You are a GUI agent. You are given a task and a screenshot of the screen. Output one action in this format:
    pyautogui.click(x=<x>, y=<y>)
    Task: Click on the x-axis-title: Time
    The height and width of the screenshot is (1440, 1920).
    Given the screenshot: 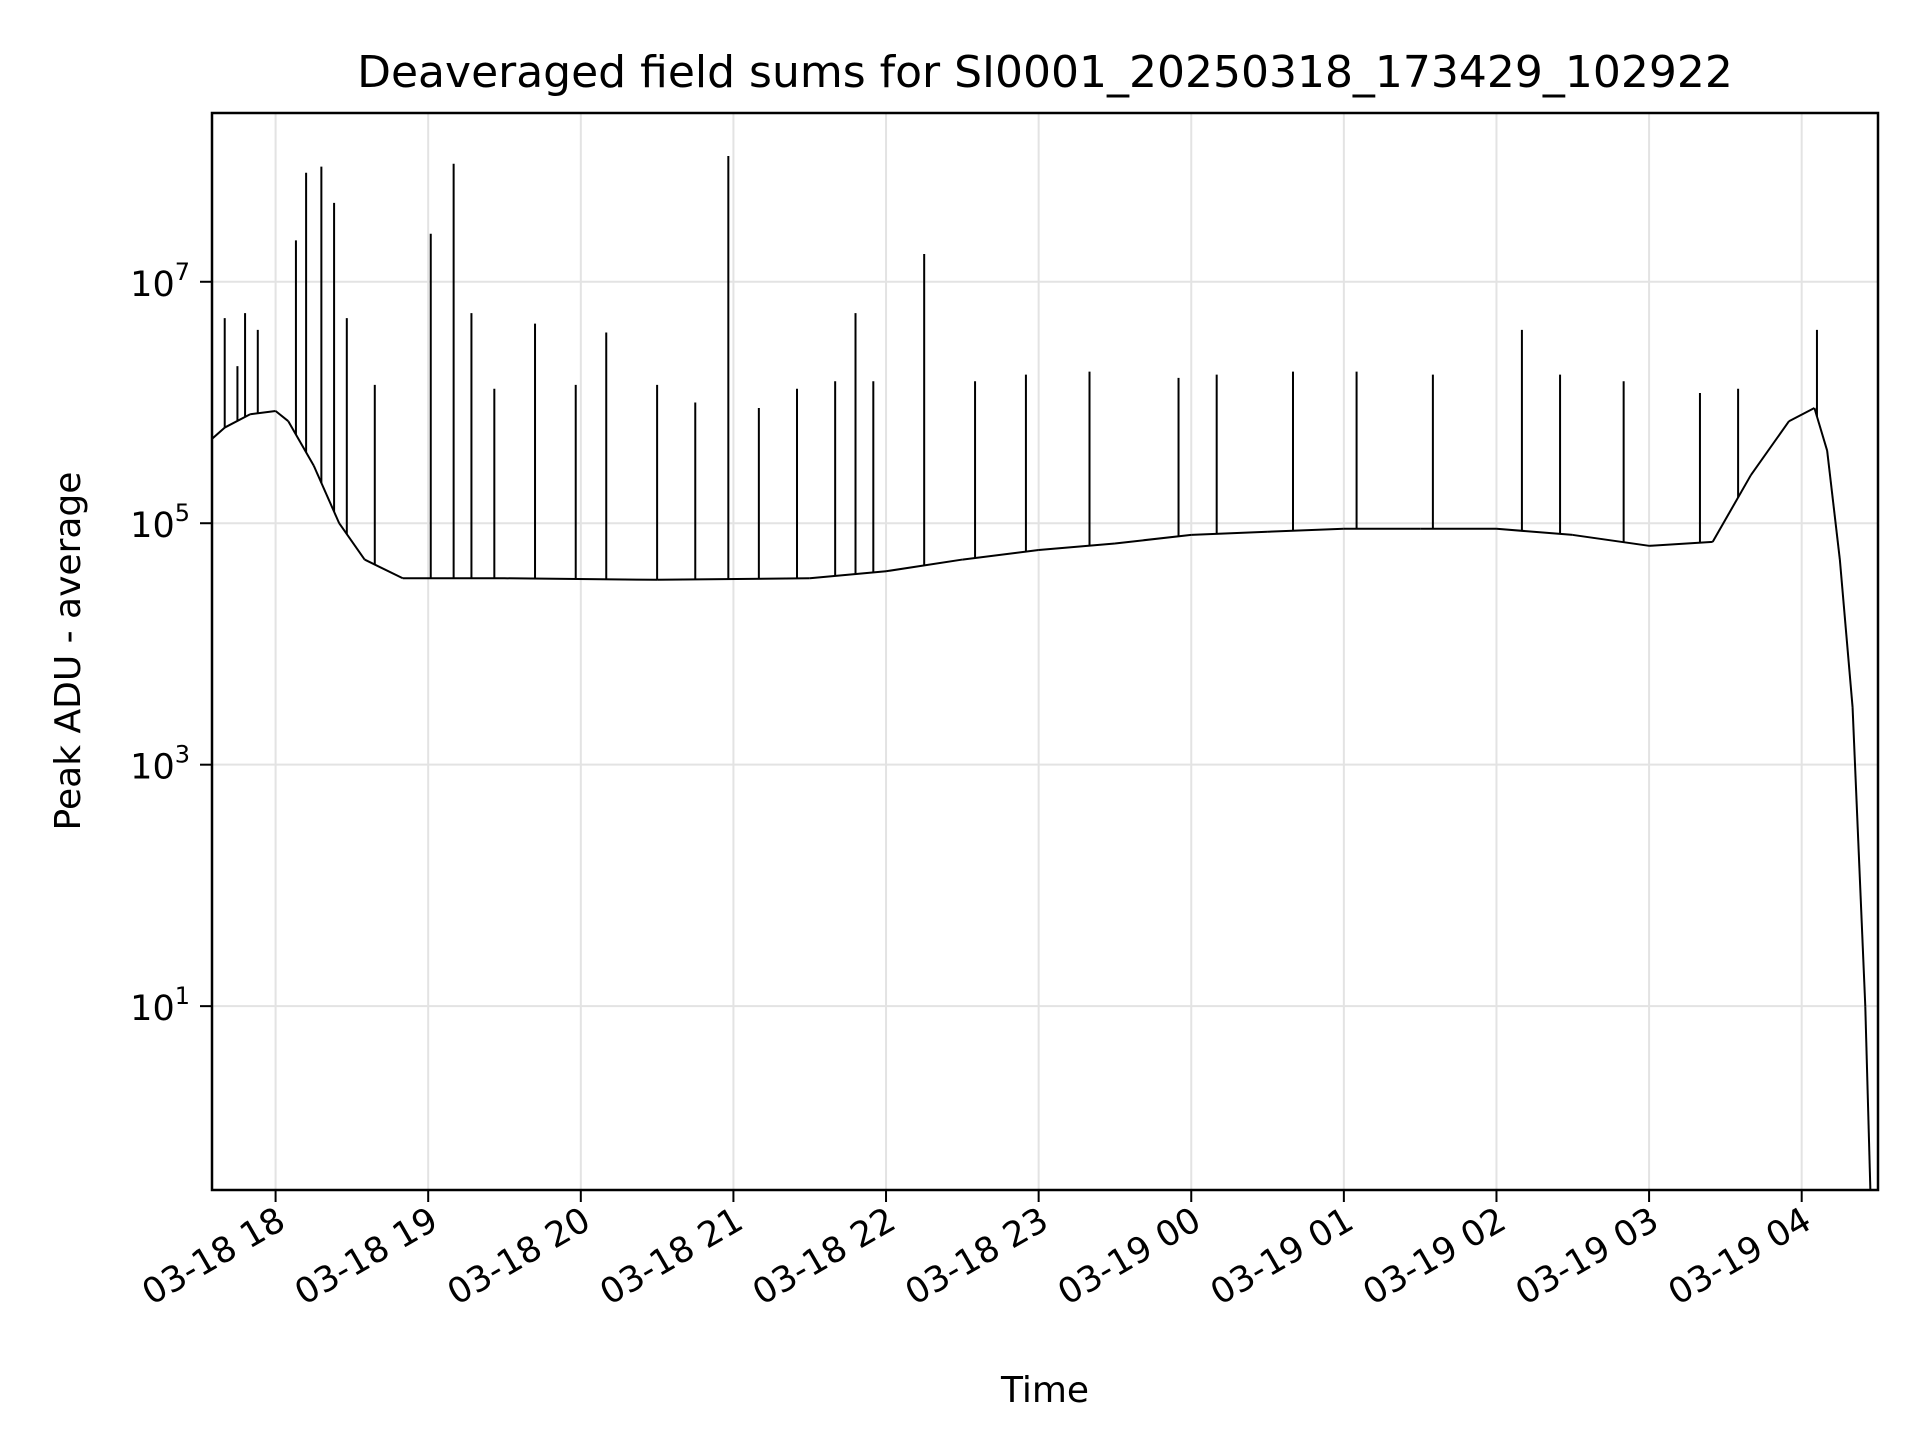 What is the action you would take?
    pyautogui.click(x=1044, y=1390)
    